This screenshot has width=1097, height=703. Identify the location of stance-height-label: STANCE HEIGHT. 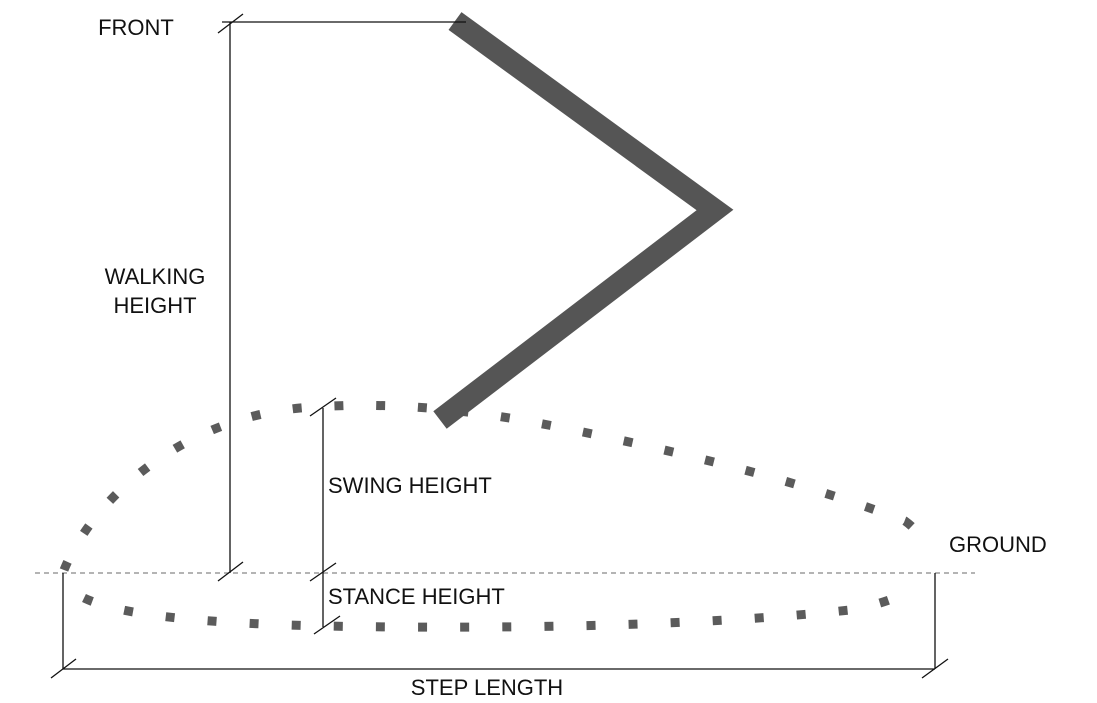
(416, 596).